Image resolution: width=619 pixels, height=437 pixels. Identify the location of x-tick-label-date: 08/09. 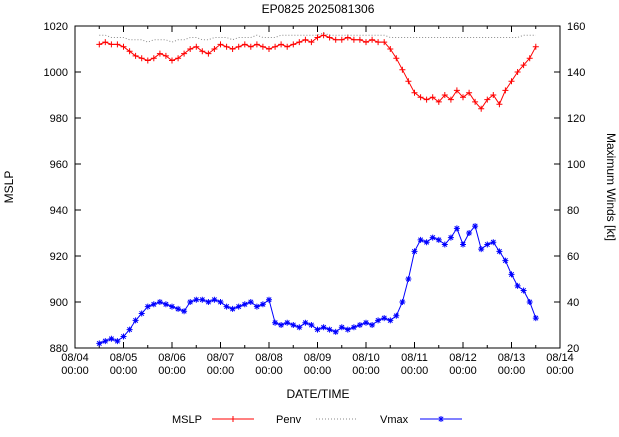
(318, 358).